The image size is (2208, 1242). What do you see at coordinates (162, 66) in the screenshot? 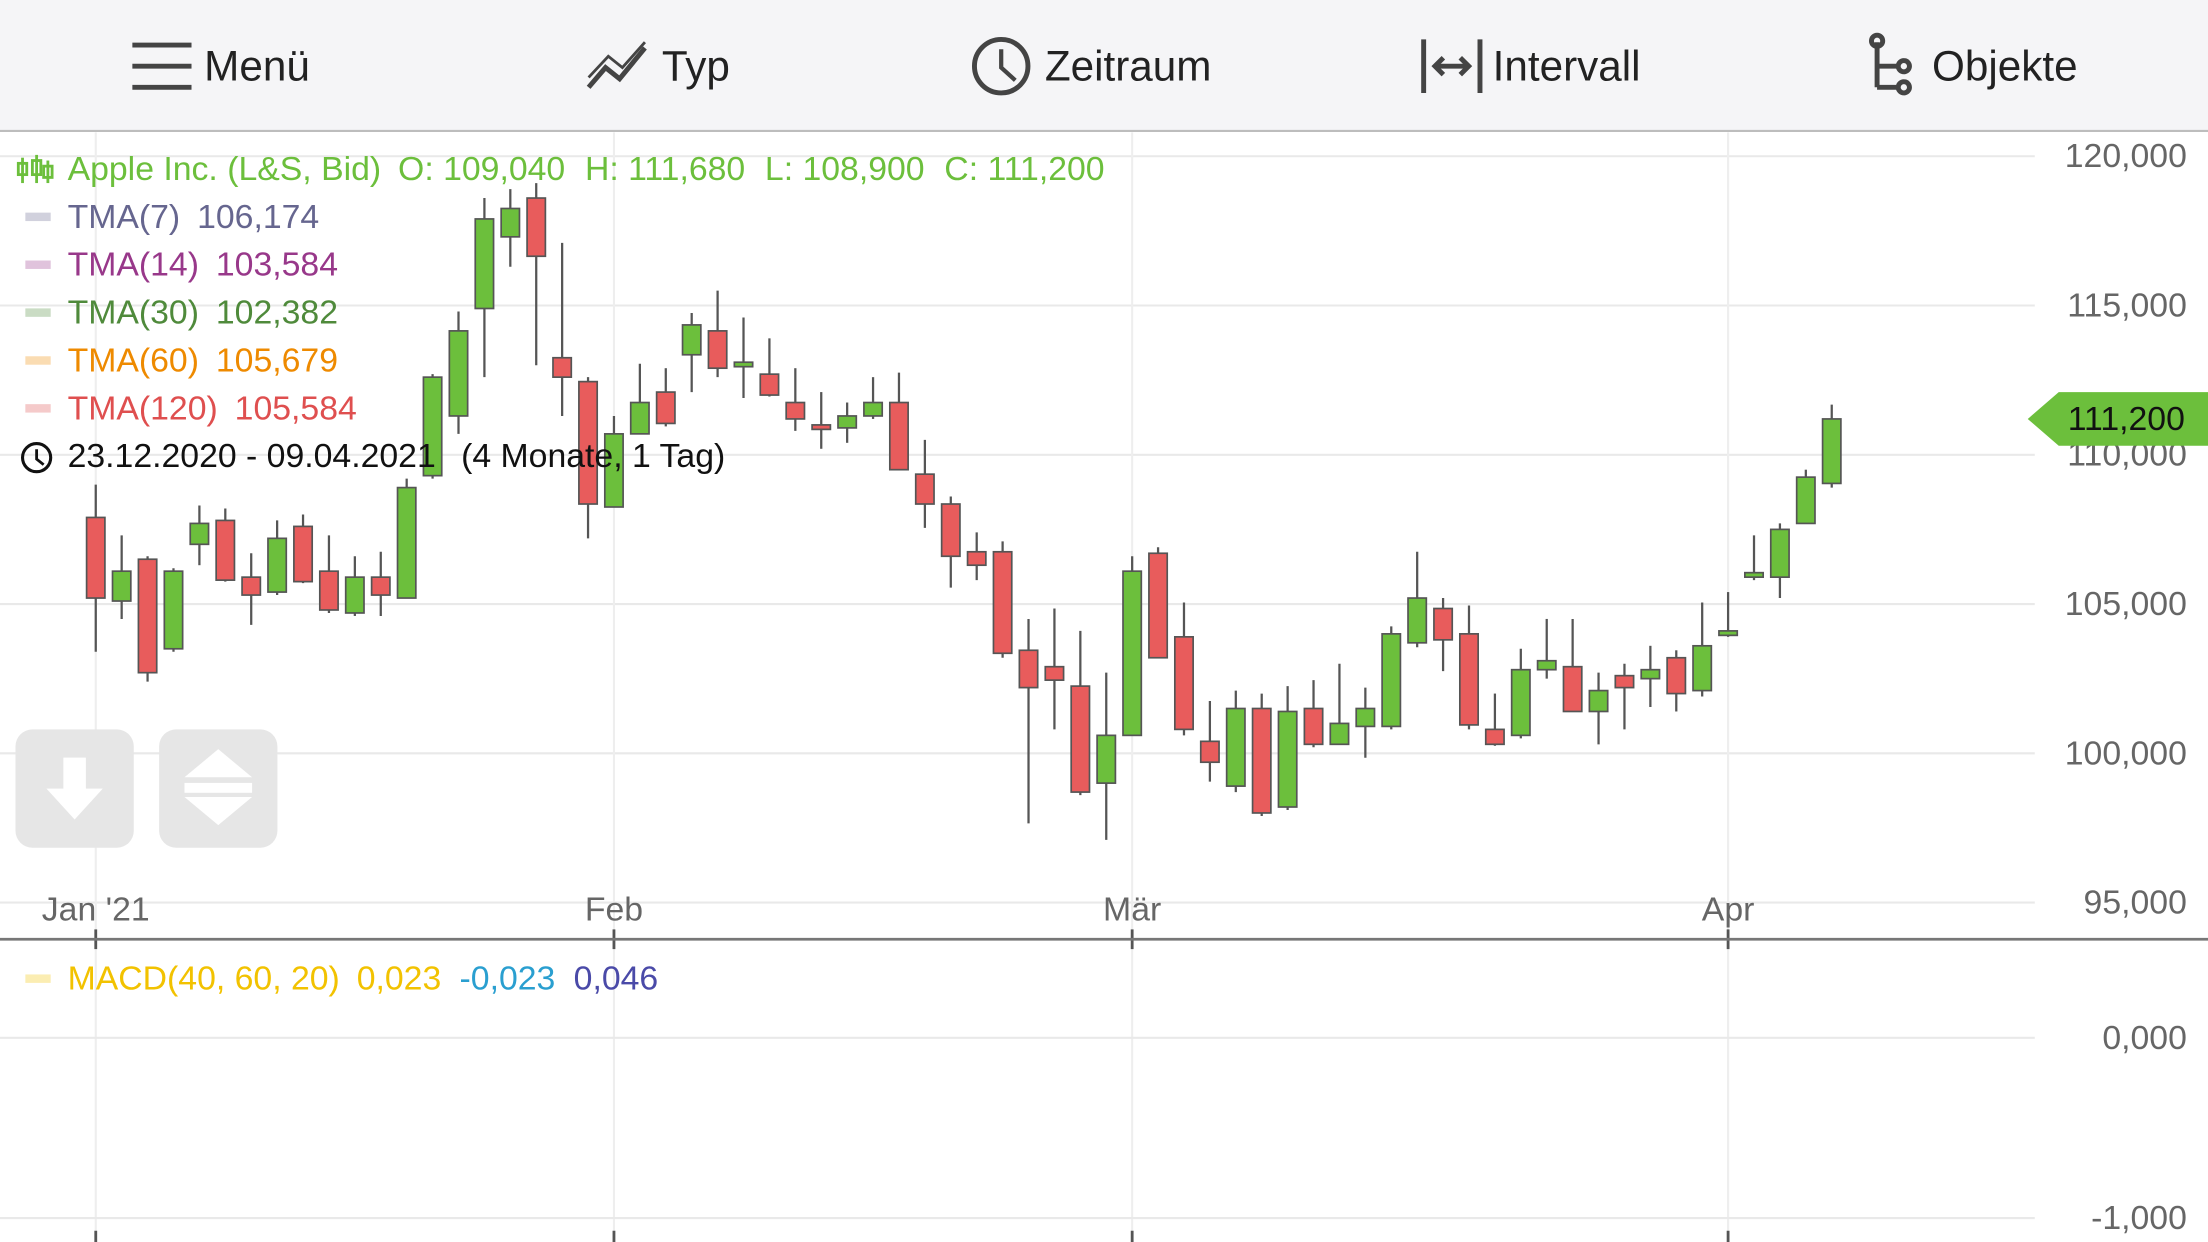
I see `menu-icon` at bounding box center [162, 66].